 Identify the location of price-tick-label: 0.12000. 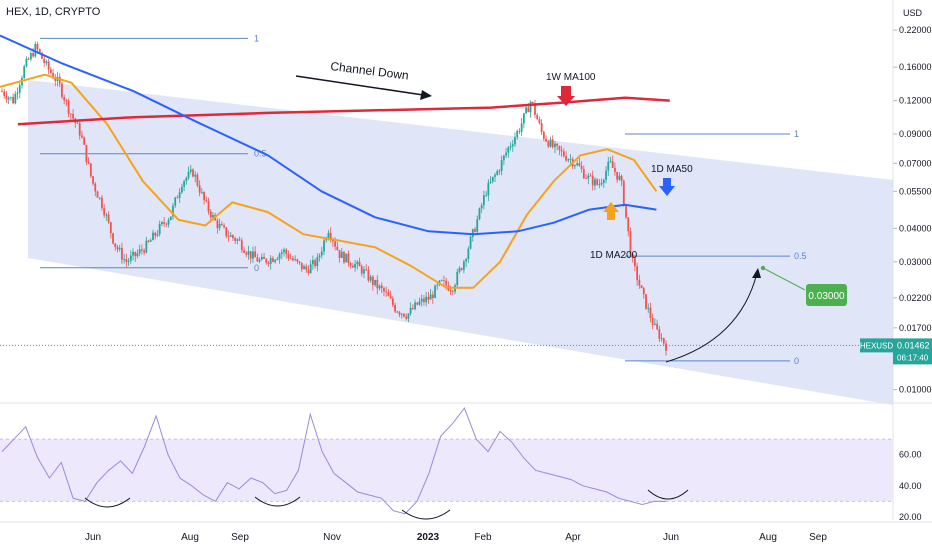
(915, 101).